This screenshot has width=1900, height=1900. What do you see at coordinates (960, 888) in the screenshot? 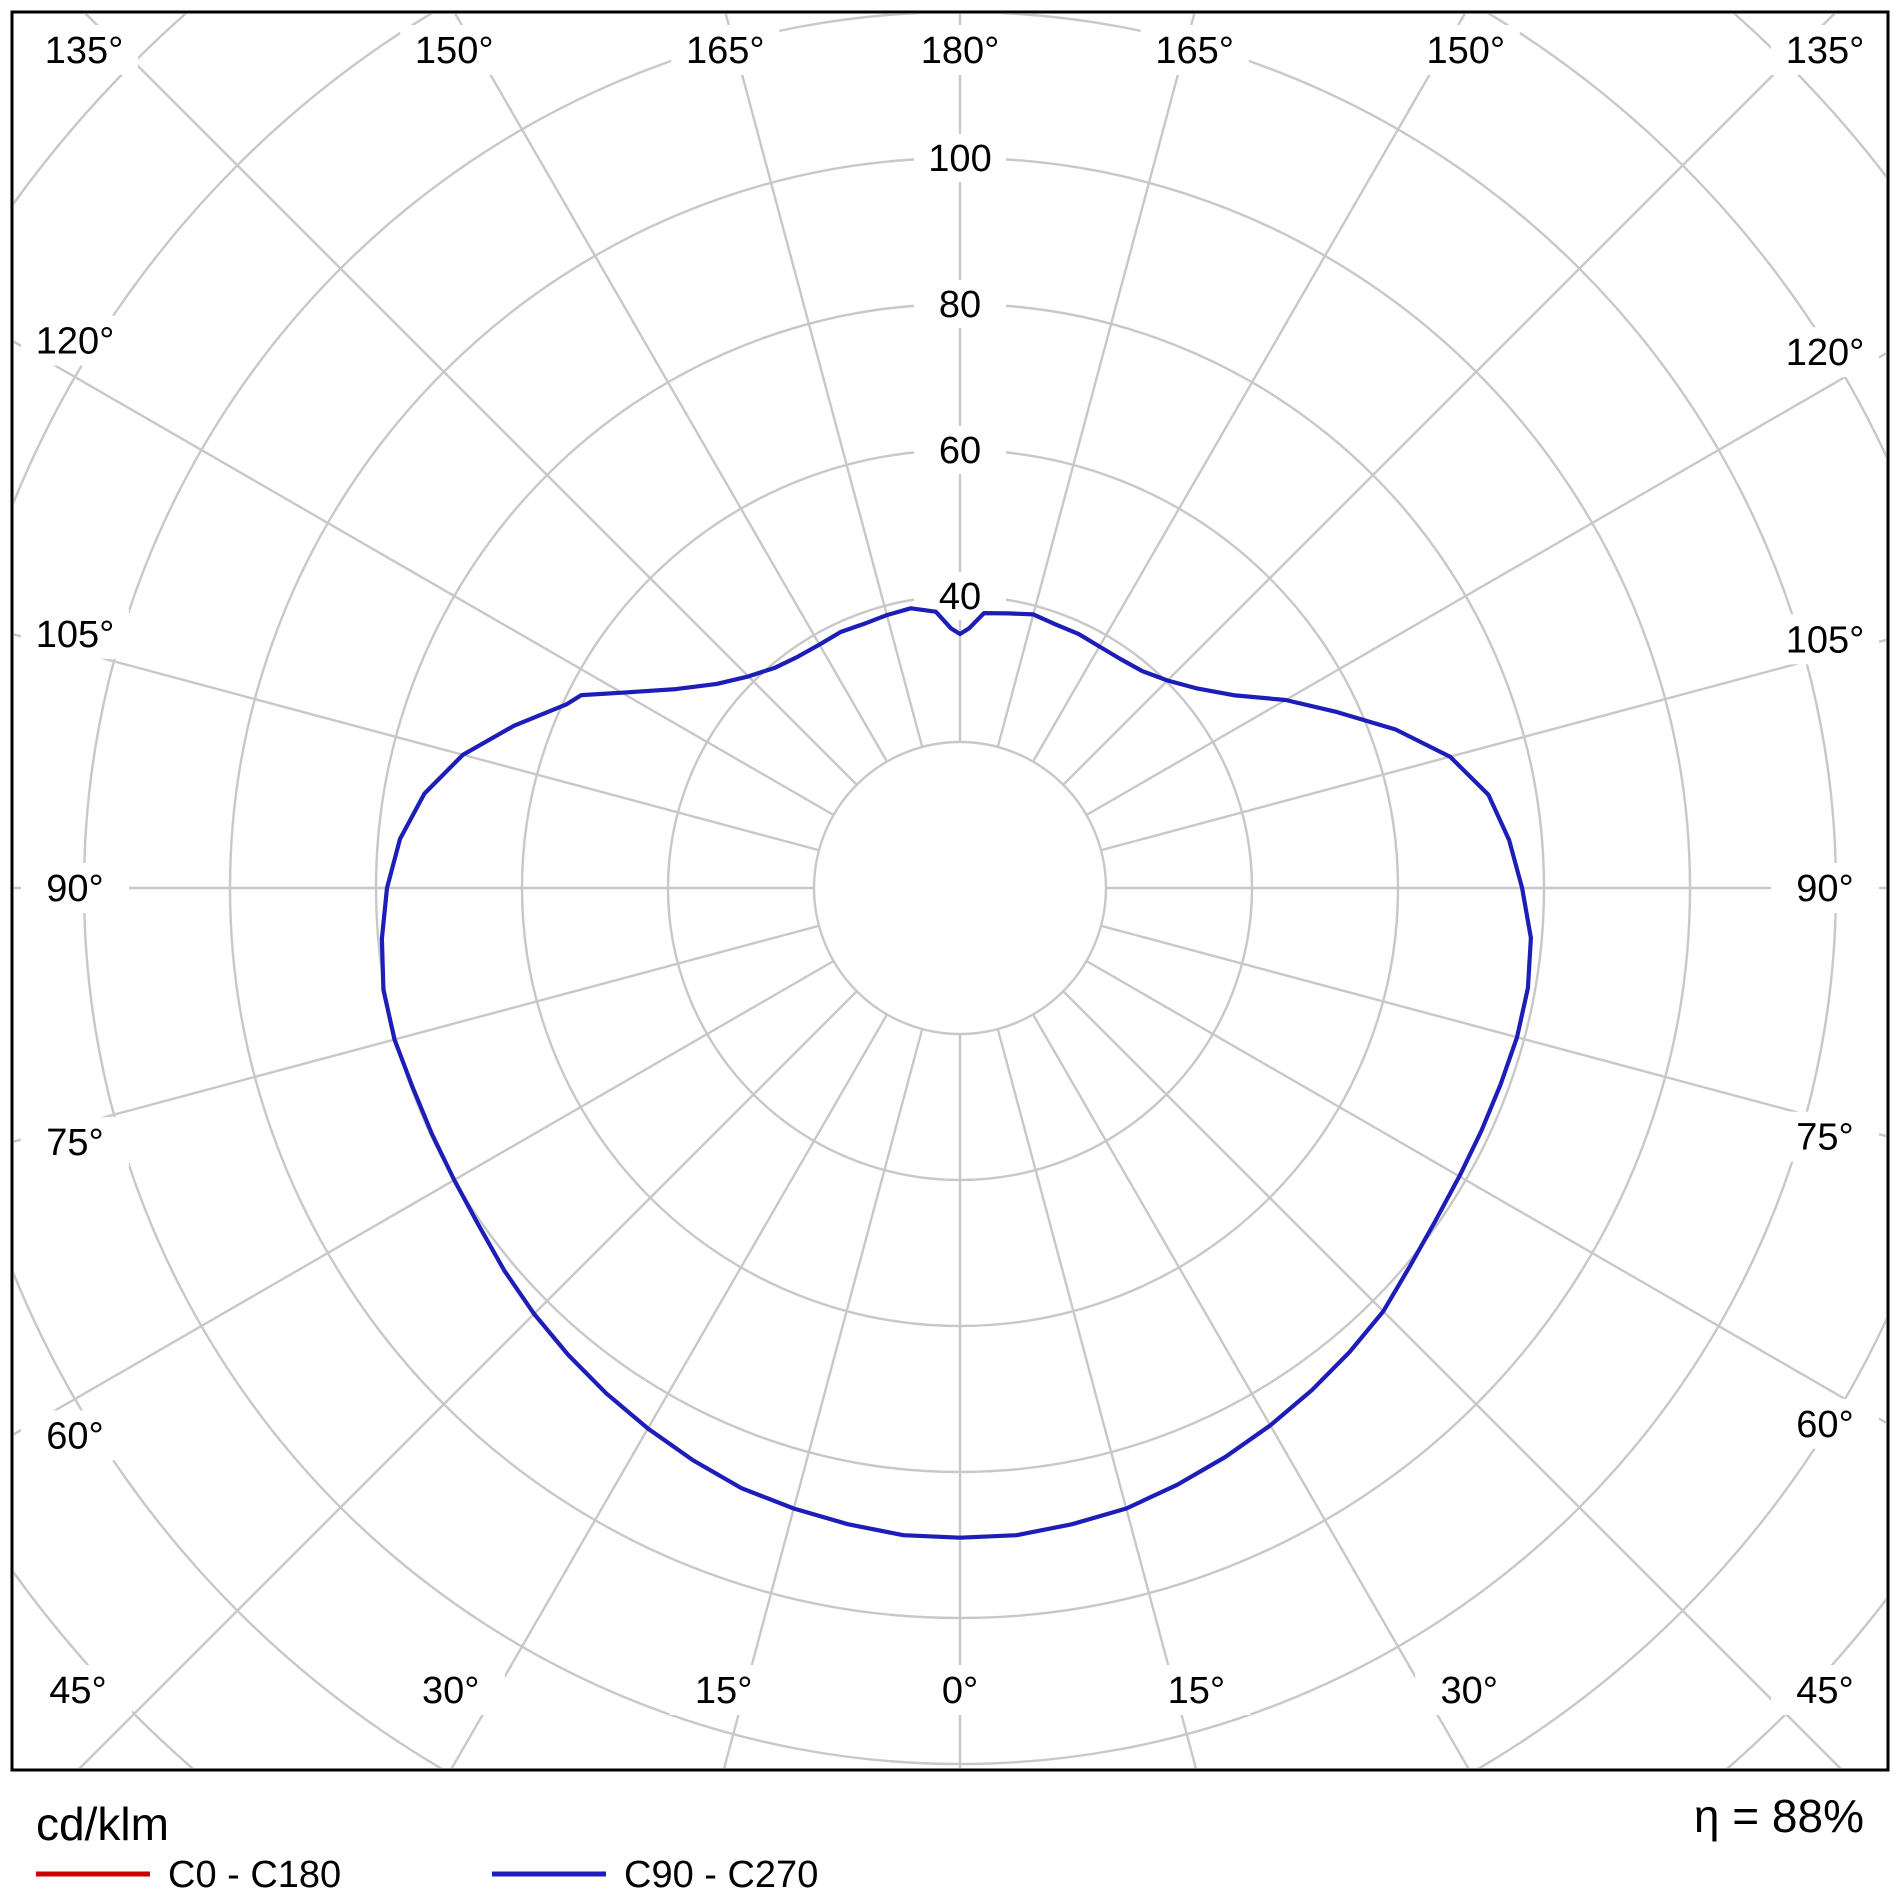
I see `grid-ring` at bounding box center [960, 888].